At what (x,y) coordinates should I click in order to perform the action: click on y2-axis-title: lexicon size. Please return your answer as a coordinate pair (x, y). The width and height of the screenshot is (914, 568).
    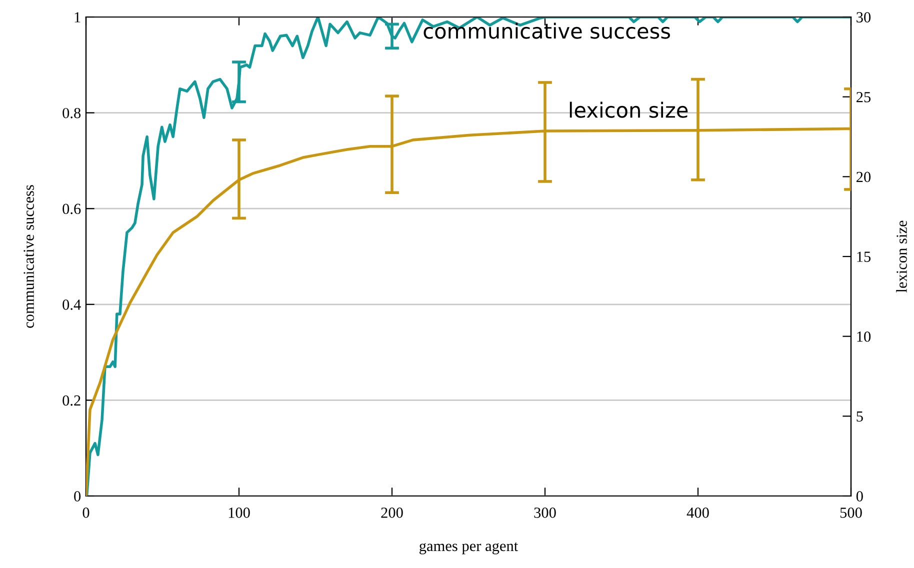
    Looking at the image, I should click on (901, 256).